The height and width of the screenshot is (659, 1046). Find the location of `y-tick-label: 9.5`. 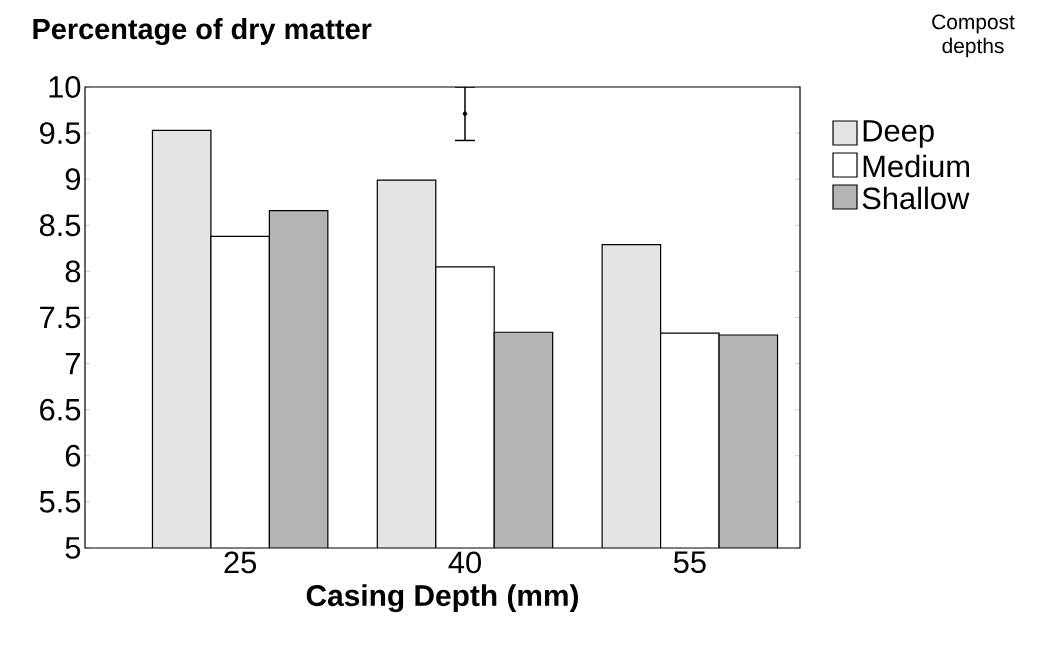

y-tick-label: 9.5 is located at coordinates (60, 133).